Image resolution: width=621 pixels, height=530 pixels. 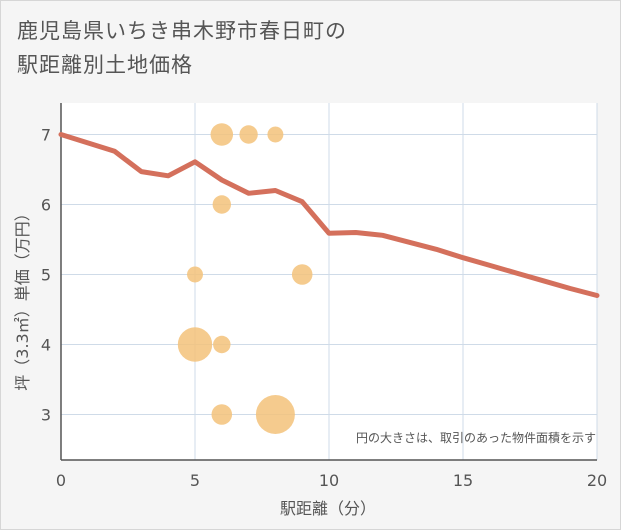 What do you see at coordinates (46, 345) in the screenshot?
I see `y-tick-label: 4` at bounding box center [46, 345].